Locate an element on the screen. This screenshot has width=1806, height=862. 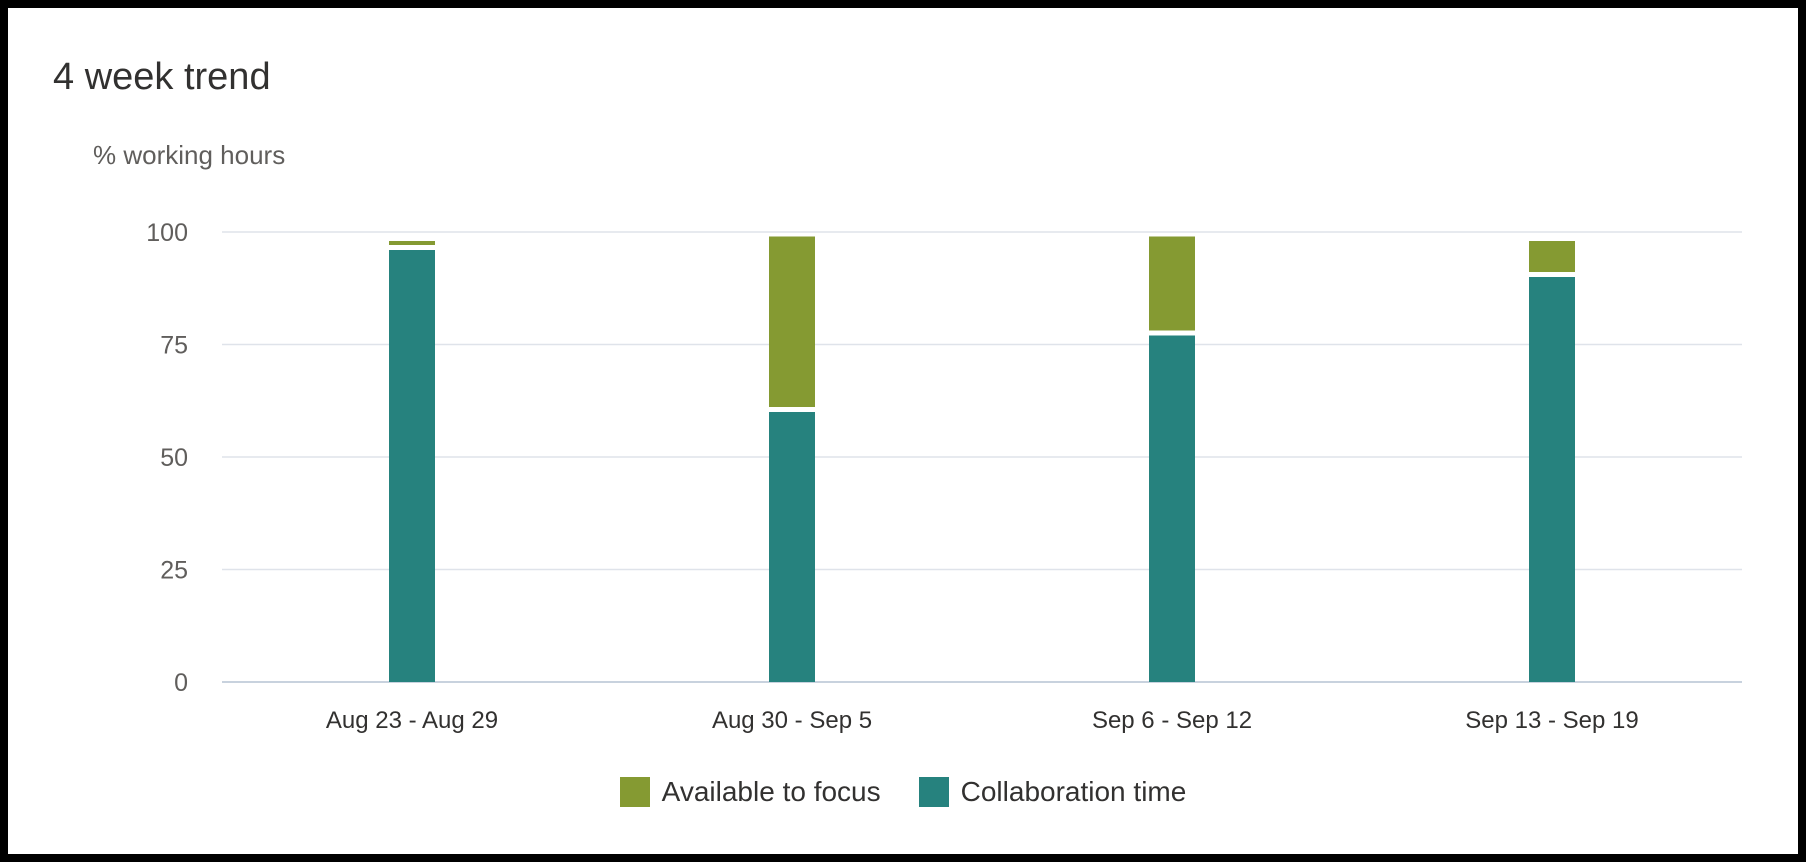
legend-swatch-focus is located at coordinates (634, 792).